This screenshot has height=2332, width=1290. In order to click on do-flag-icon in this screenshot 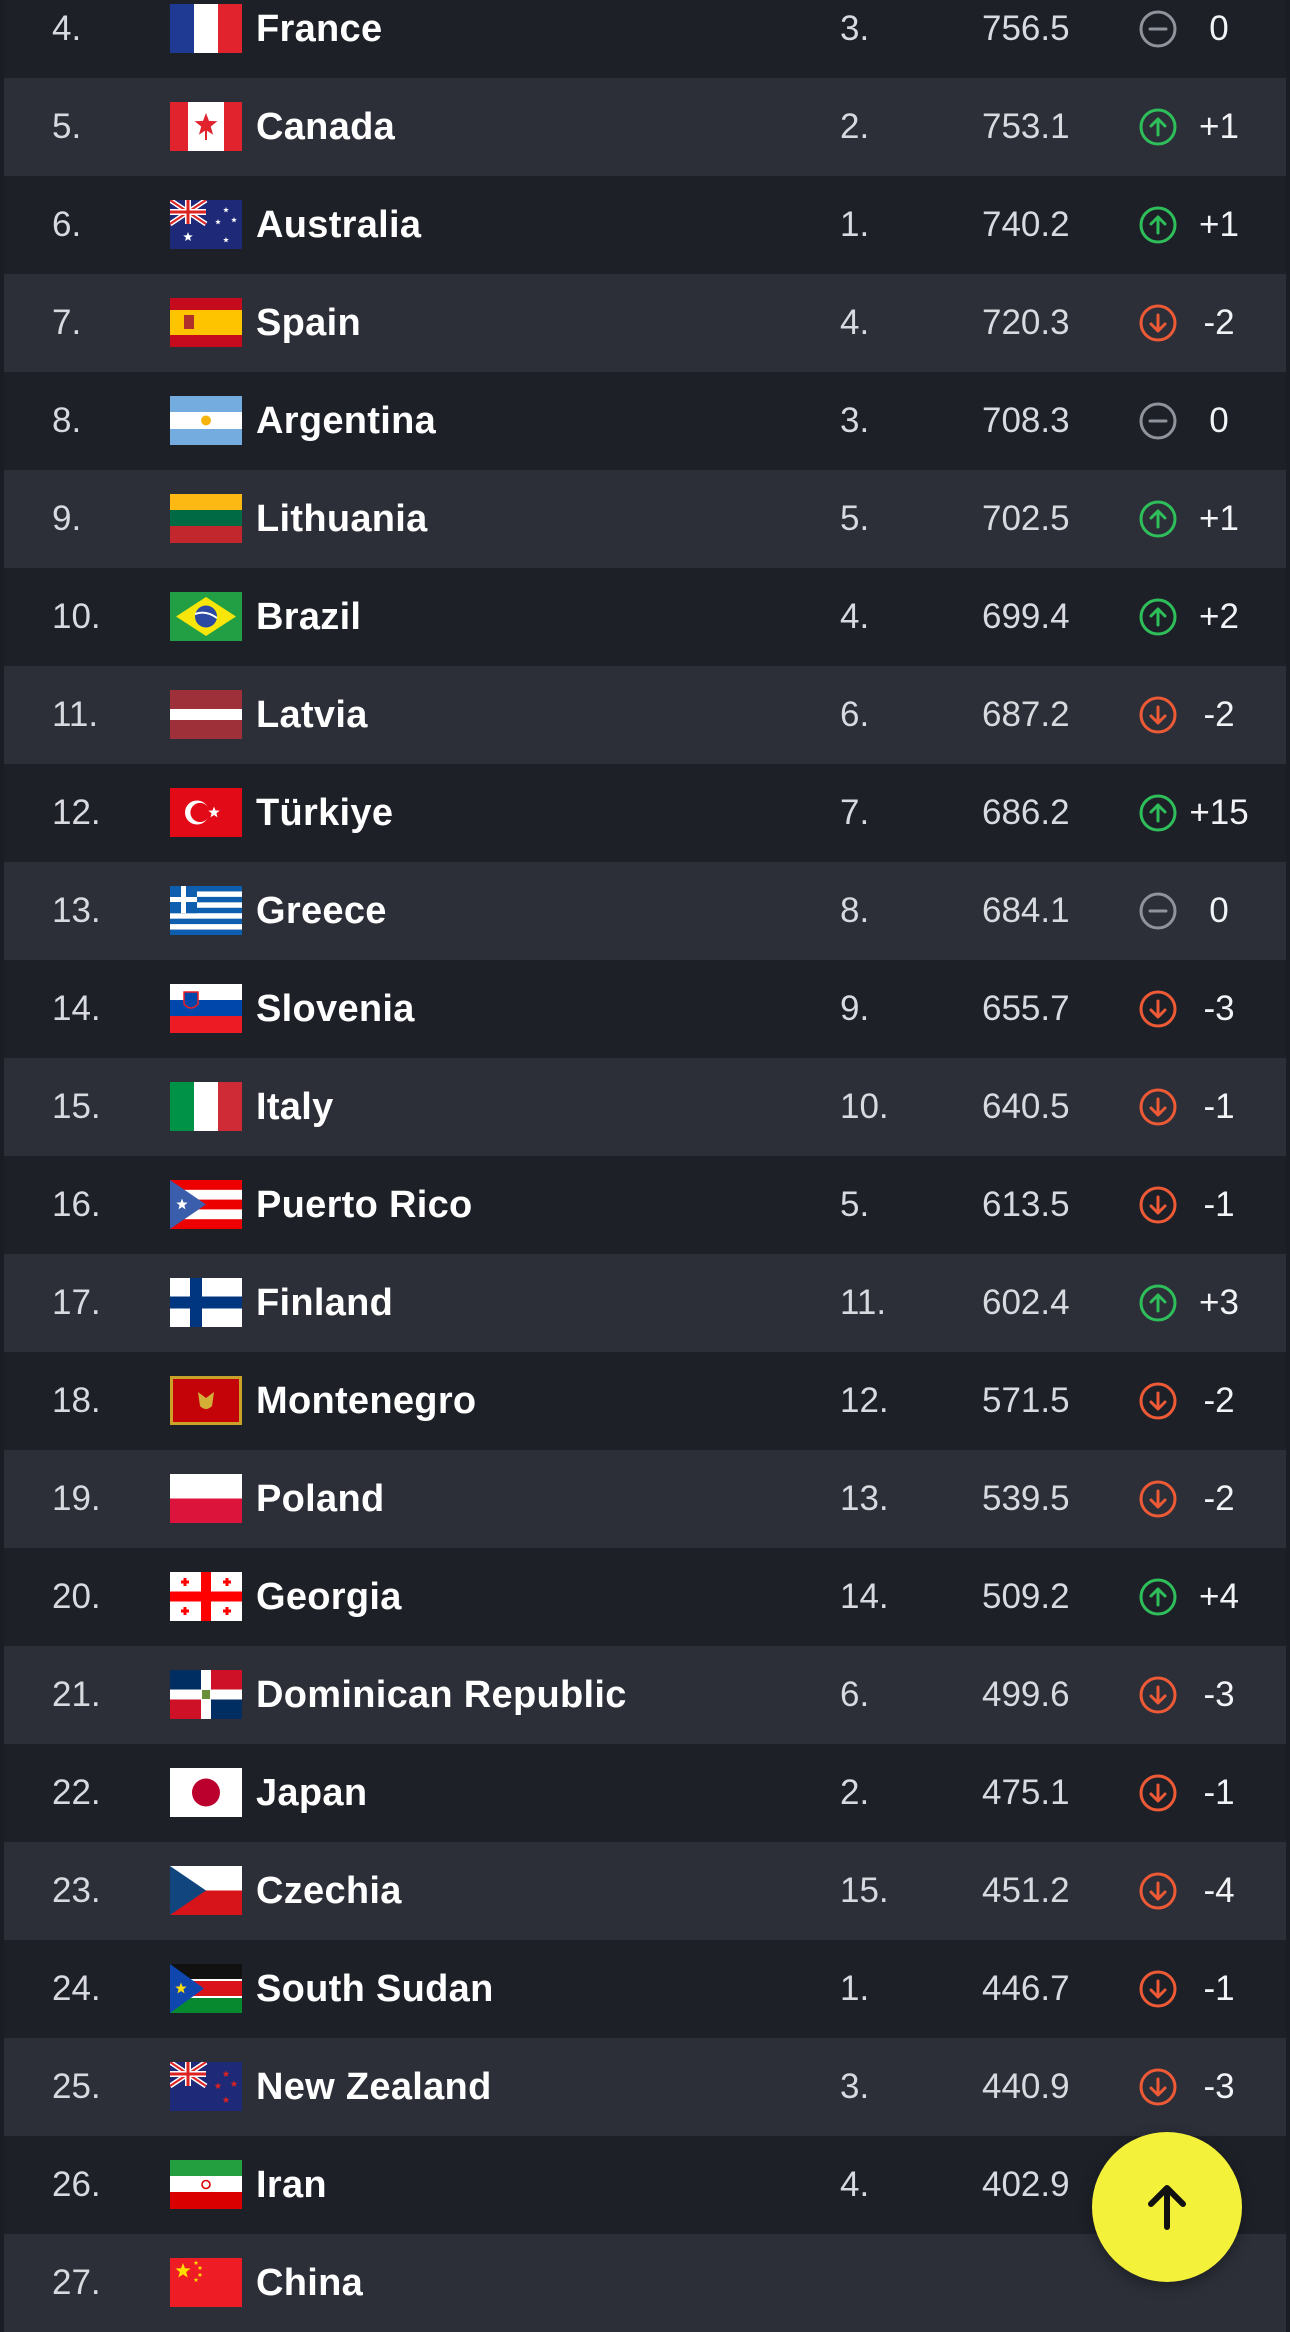, I will do `click(206, 1694)`.